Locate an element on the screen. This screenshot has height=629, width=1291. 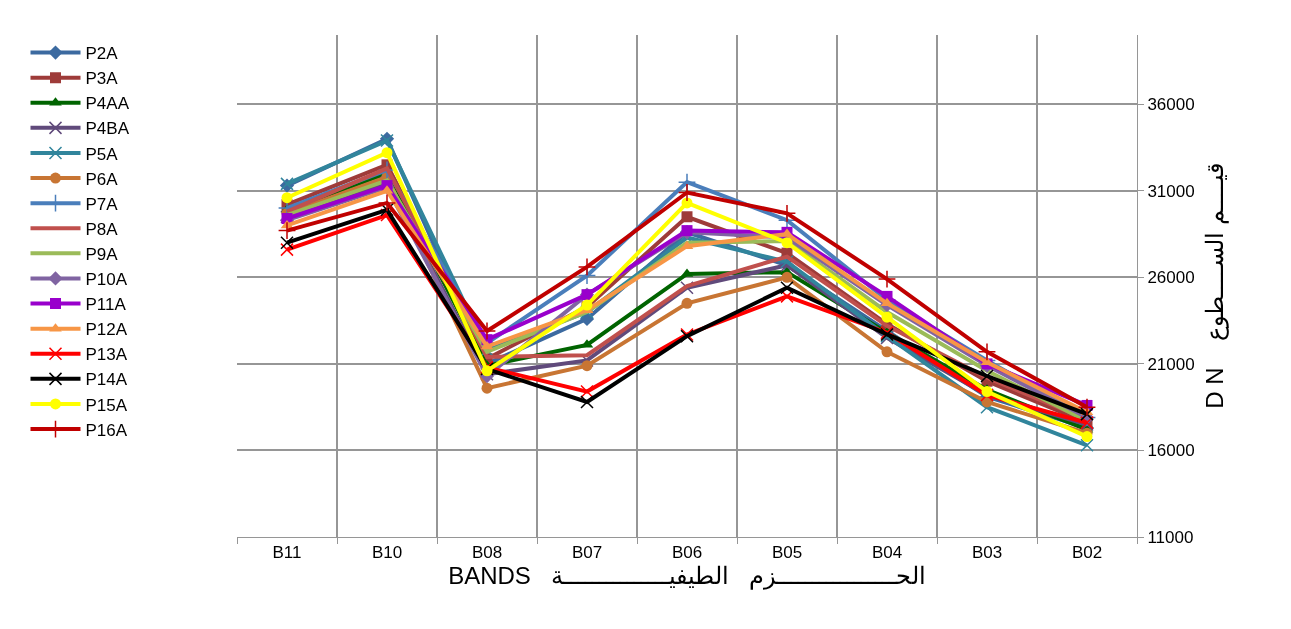
y-tick-label: 21000 is located at coordinates (1171, 364).